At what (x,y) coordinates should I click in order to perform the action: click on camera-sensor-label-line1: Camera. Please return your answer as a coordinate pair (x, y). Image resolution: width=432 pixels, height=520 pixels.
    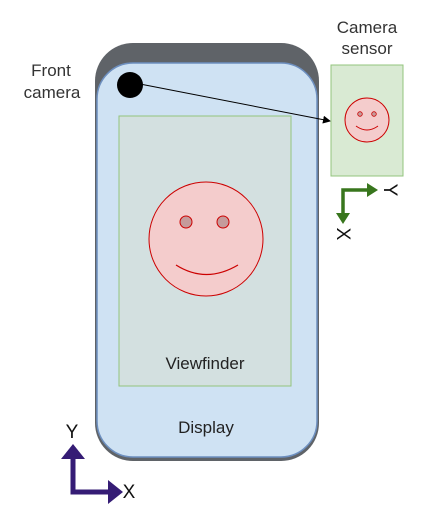
    Looking at the image, I should click on (367, 27).